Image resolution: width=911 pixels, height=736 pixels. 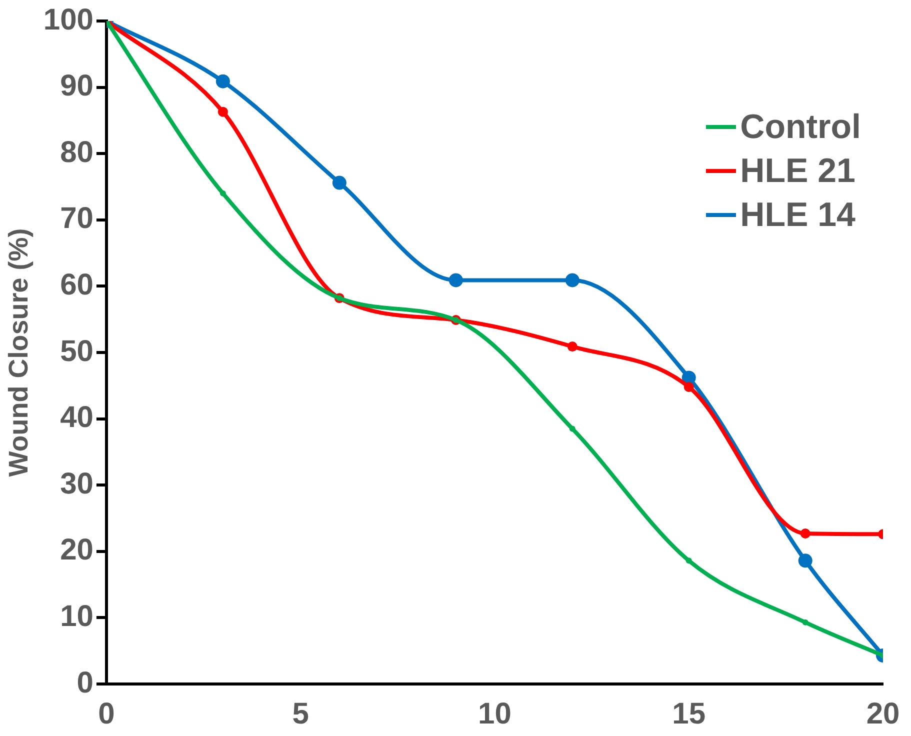 I want to click on legend-label: HLE 14, so click(x=798, y=215).